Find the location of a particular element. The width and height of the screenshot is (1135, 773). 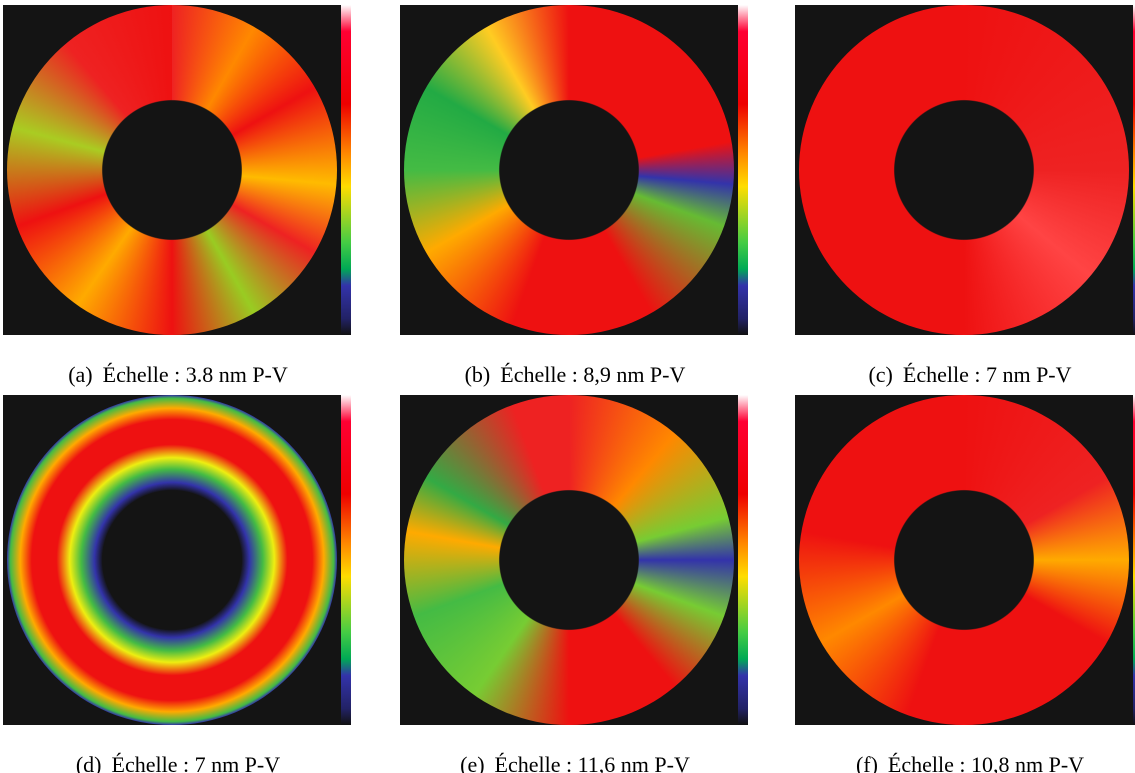

panel-label: (d) is located at coordinates (88, 762).